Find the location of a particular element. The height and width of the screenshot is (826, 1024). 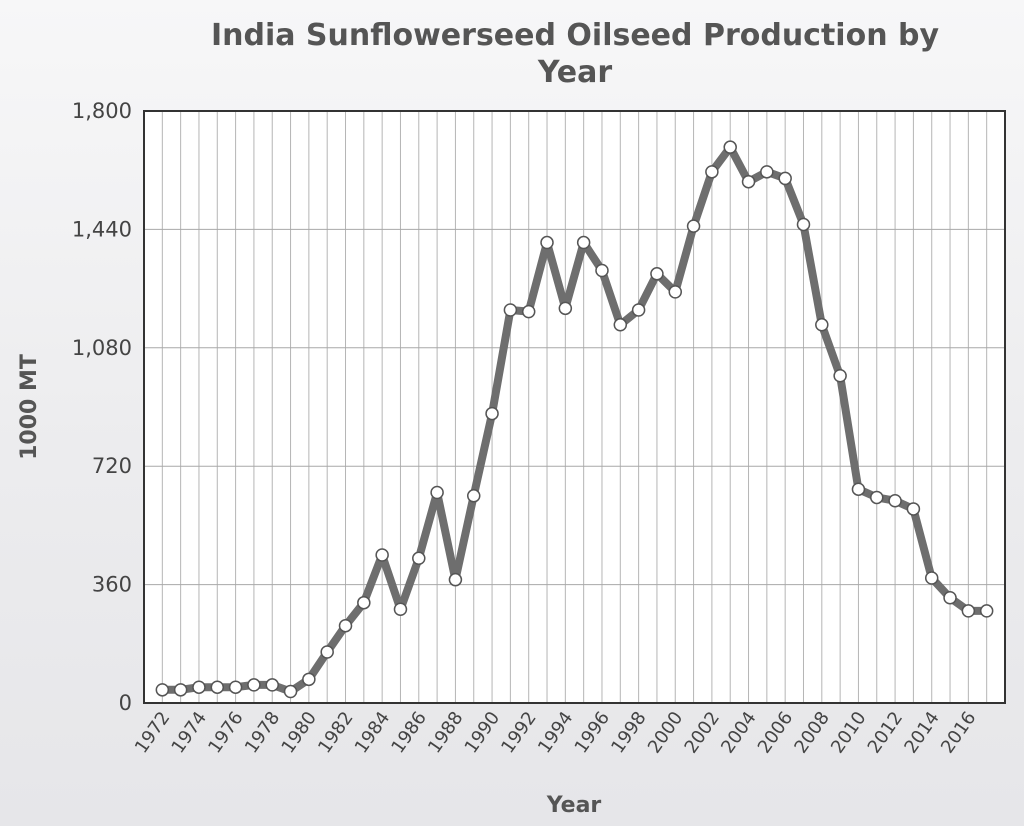

x-tick-label: 1990 is located at coordinates (482, 733).